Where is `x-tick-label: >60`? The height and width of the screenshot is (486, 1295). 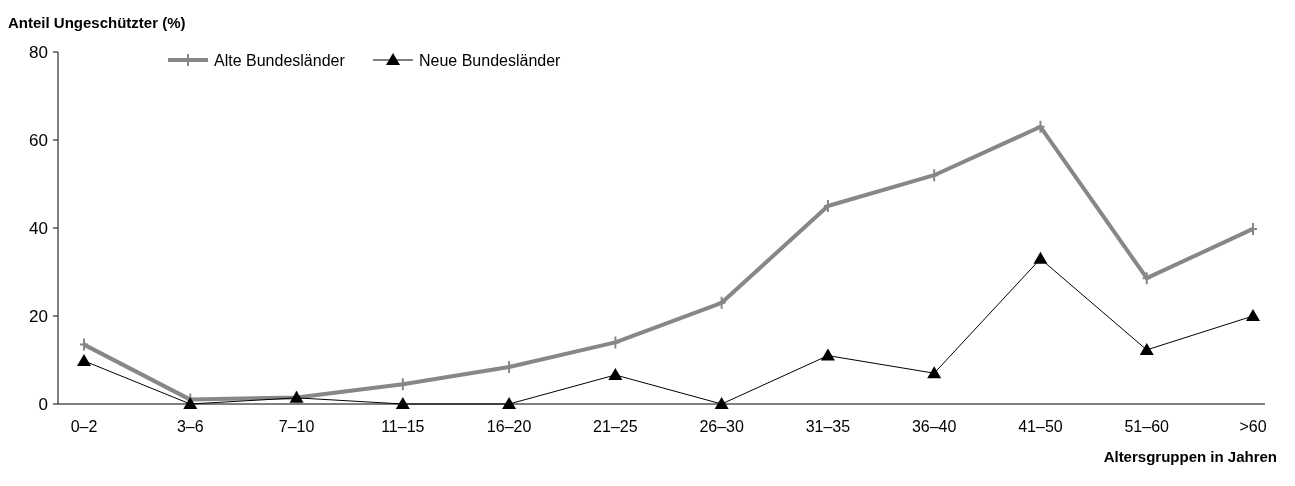
x-tick-label: >60 is located at coordinates (1253, 426).